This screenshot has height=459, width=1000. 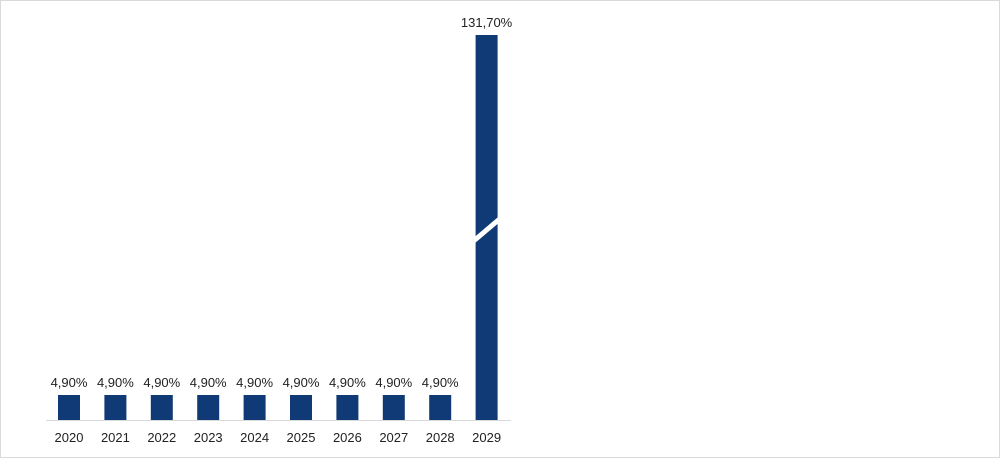 I want to click on x-tick-label-2020: 2020, so click(x=69, y=437).